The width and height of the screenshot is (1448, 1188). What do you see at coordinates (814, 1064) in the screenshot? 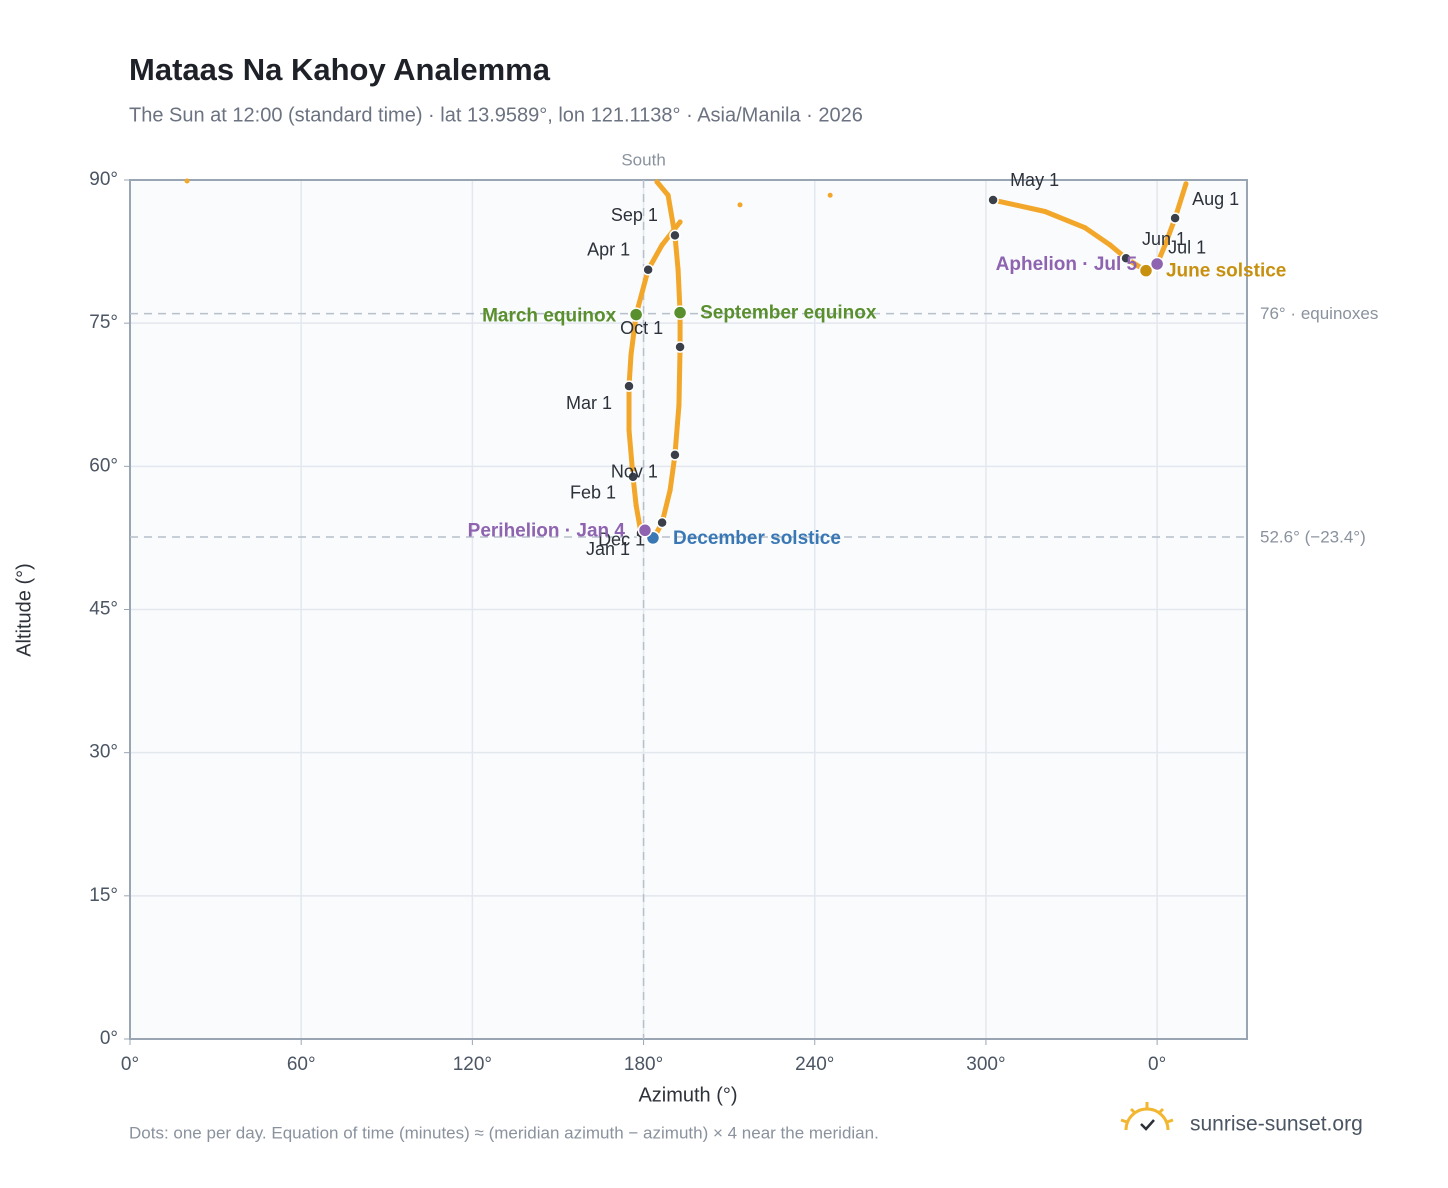
I see `x-tick-label: 240°` at bounding box center [814, 1064].